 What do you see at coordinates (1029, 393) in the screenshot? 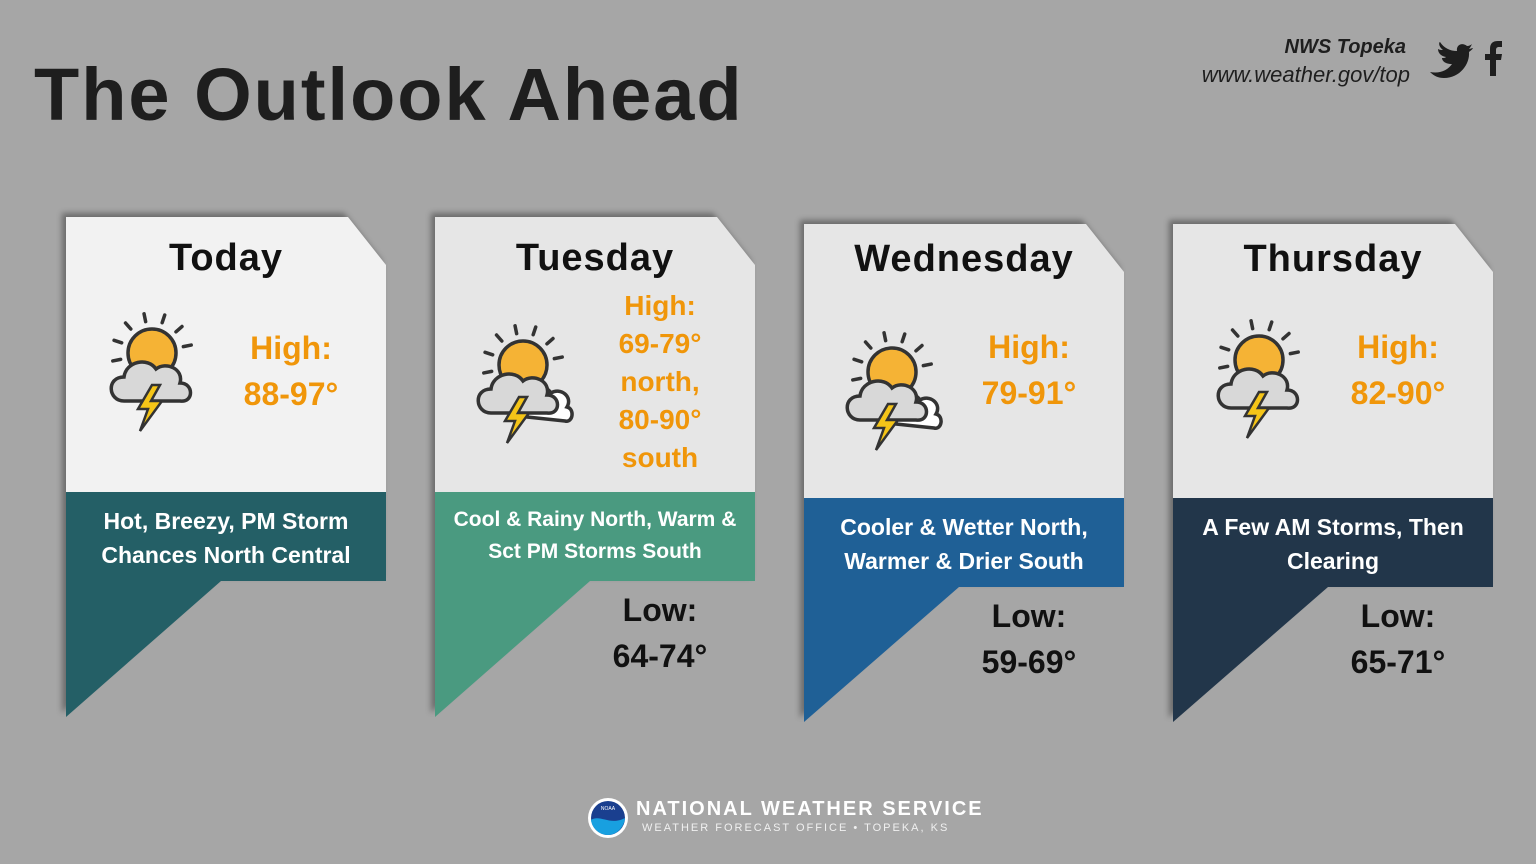
I see `high-value: 79-91°` at bounding box center [1029, 393].